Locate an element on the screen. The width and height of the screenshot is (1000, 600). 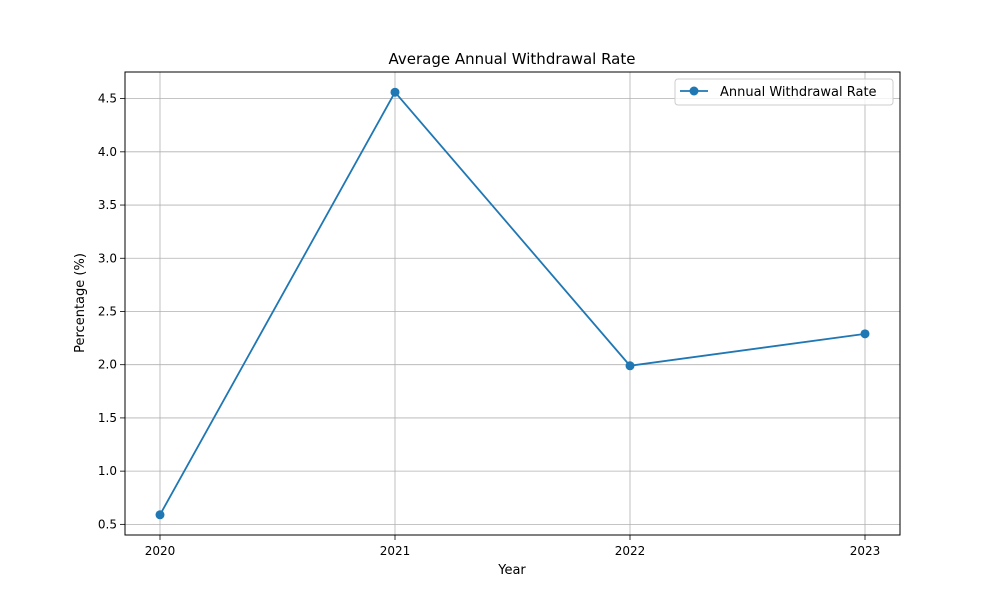
x-axis-ticks: 2020 2021 2022 2023 is located at coordinates (513, 546).